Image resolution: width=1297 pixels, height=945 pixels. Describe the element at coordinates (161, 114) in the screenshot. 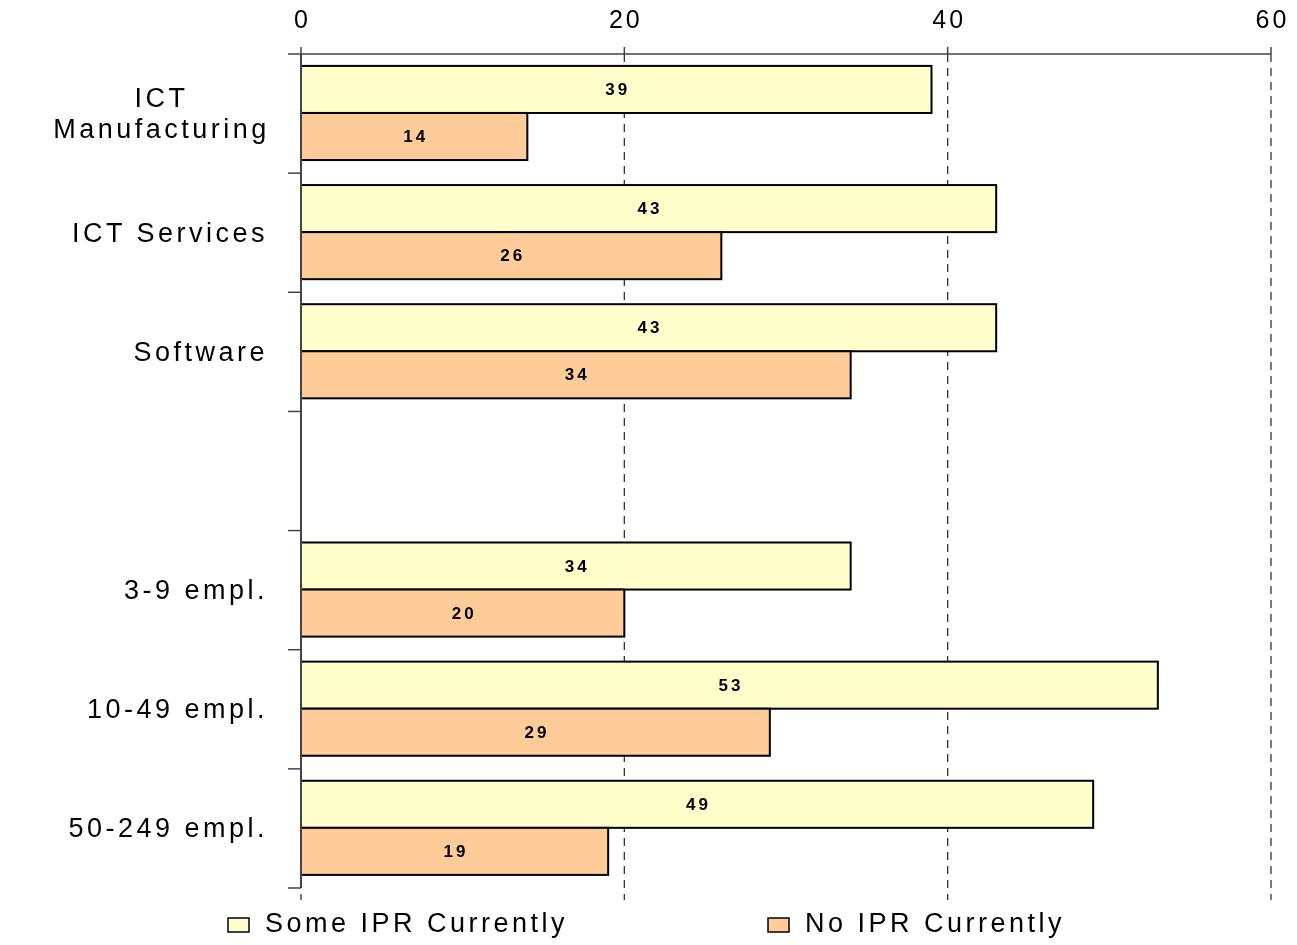

I see `y-tick-label: ICT Manufacturing` at that location.